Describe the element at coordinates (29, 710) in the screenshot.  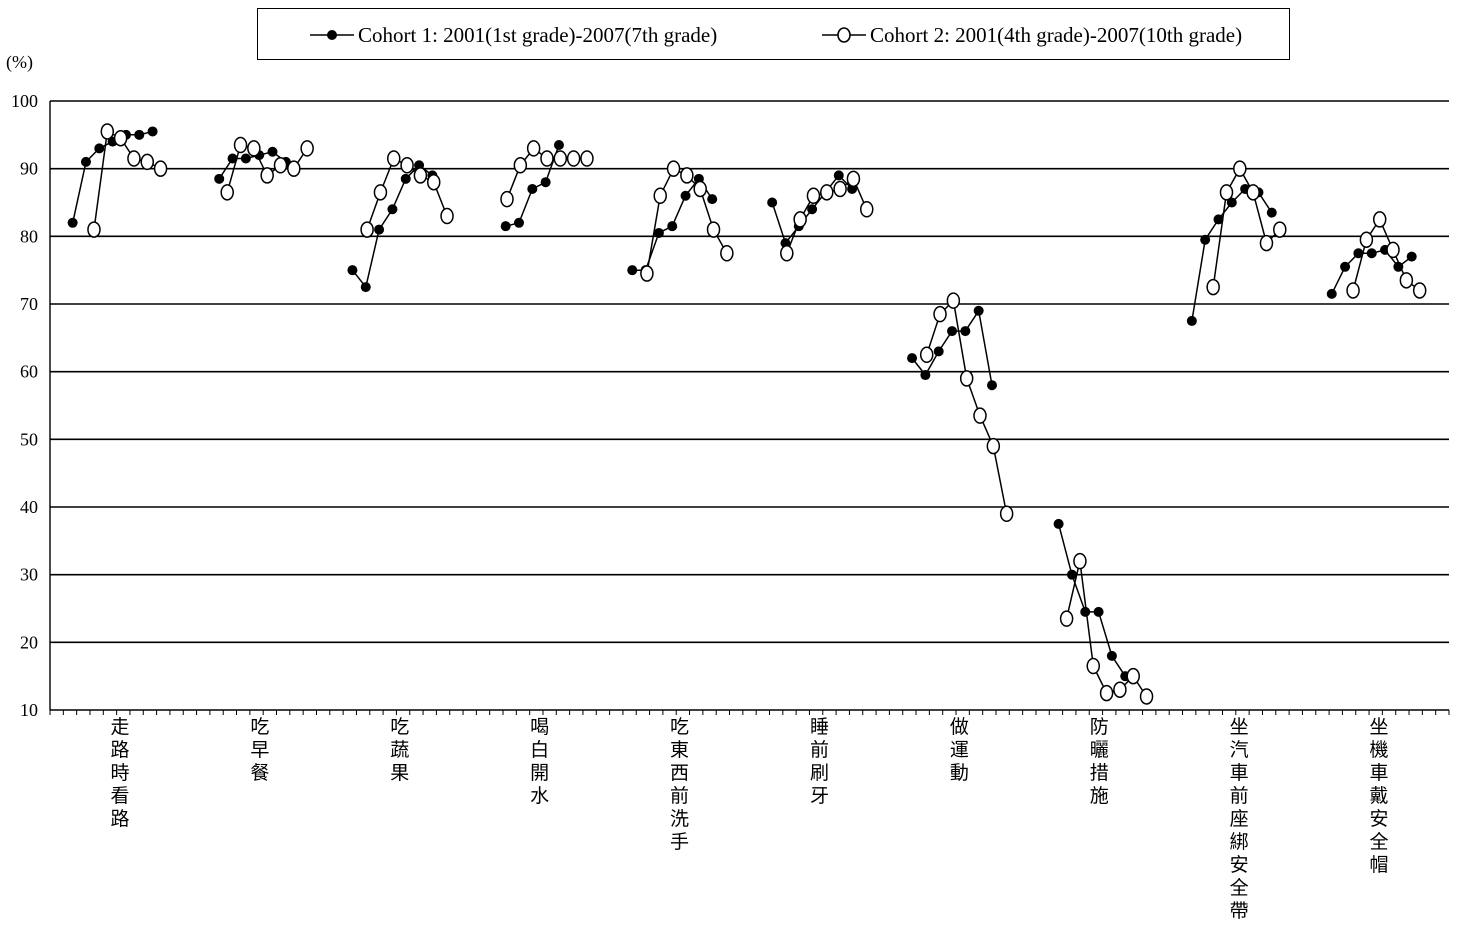
I see `y-tick-label: 10` at that location.